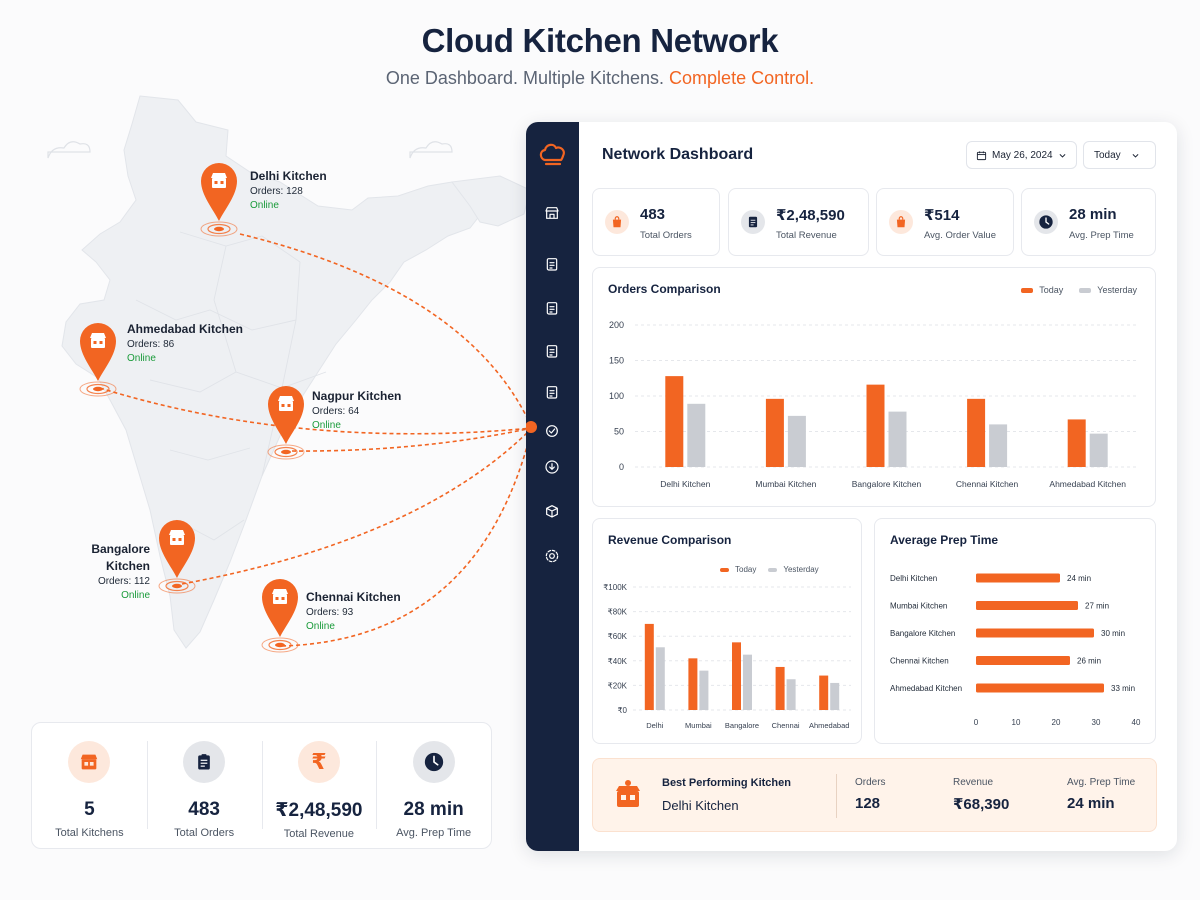  I want to click on map-pin-ahmedabad, so click(98, 360).